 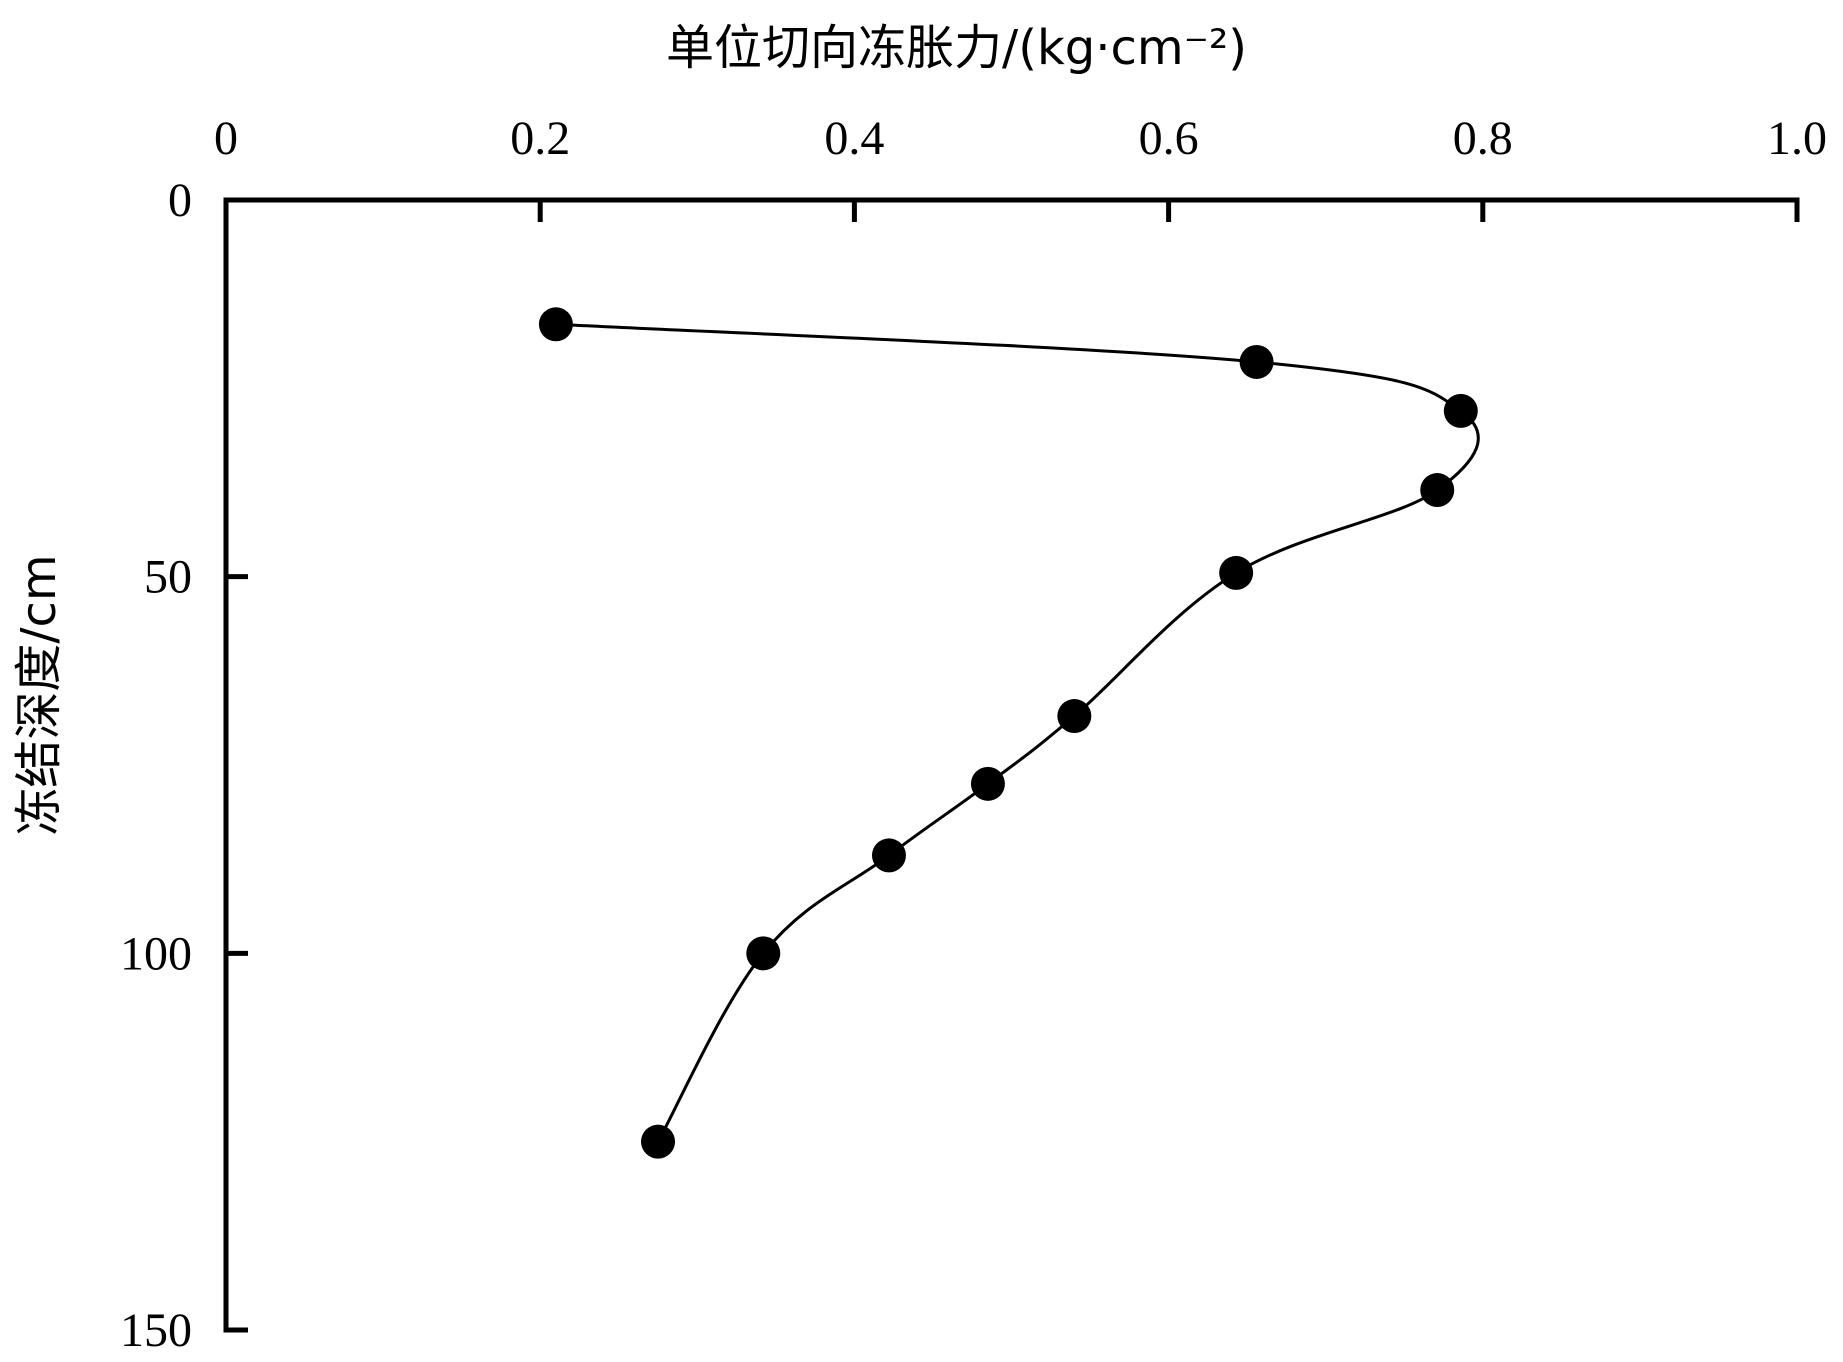 I want to click on y-axis-title: 冻结深度/cm, so click(x=39, y=694).